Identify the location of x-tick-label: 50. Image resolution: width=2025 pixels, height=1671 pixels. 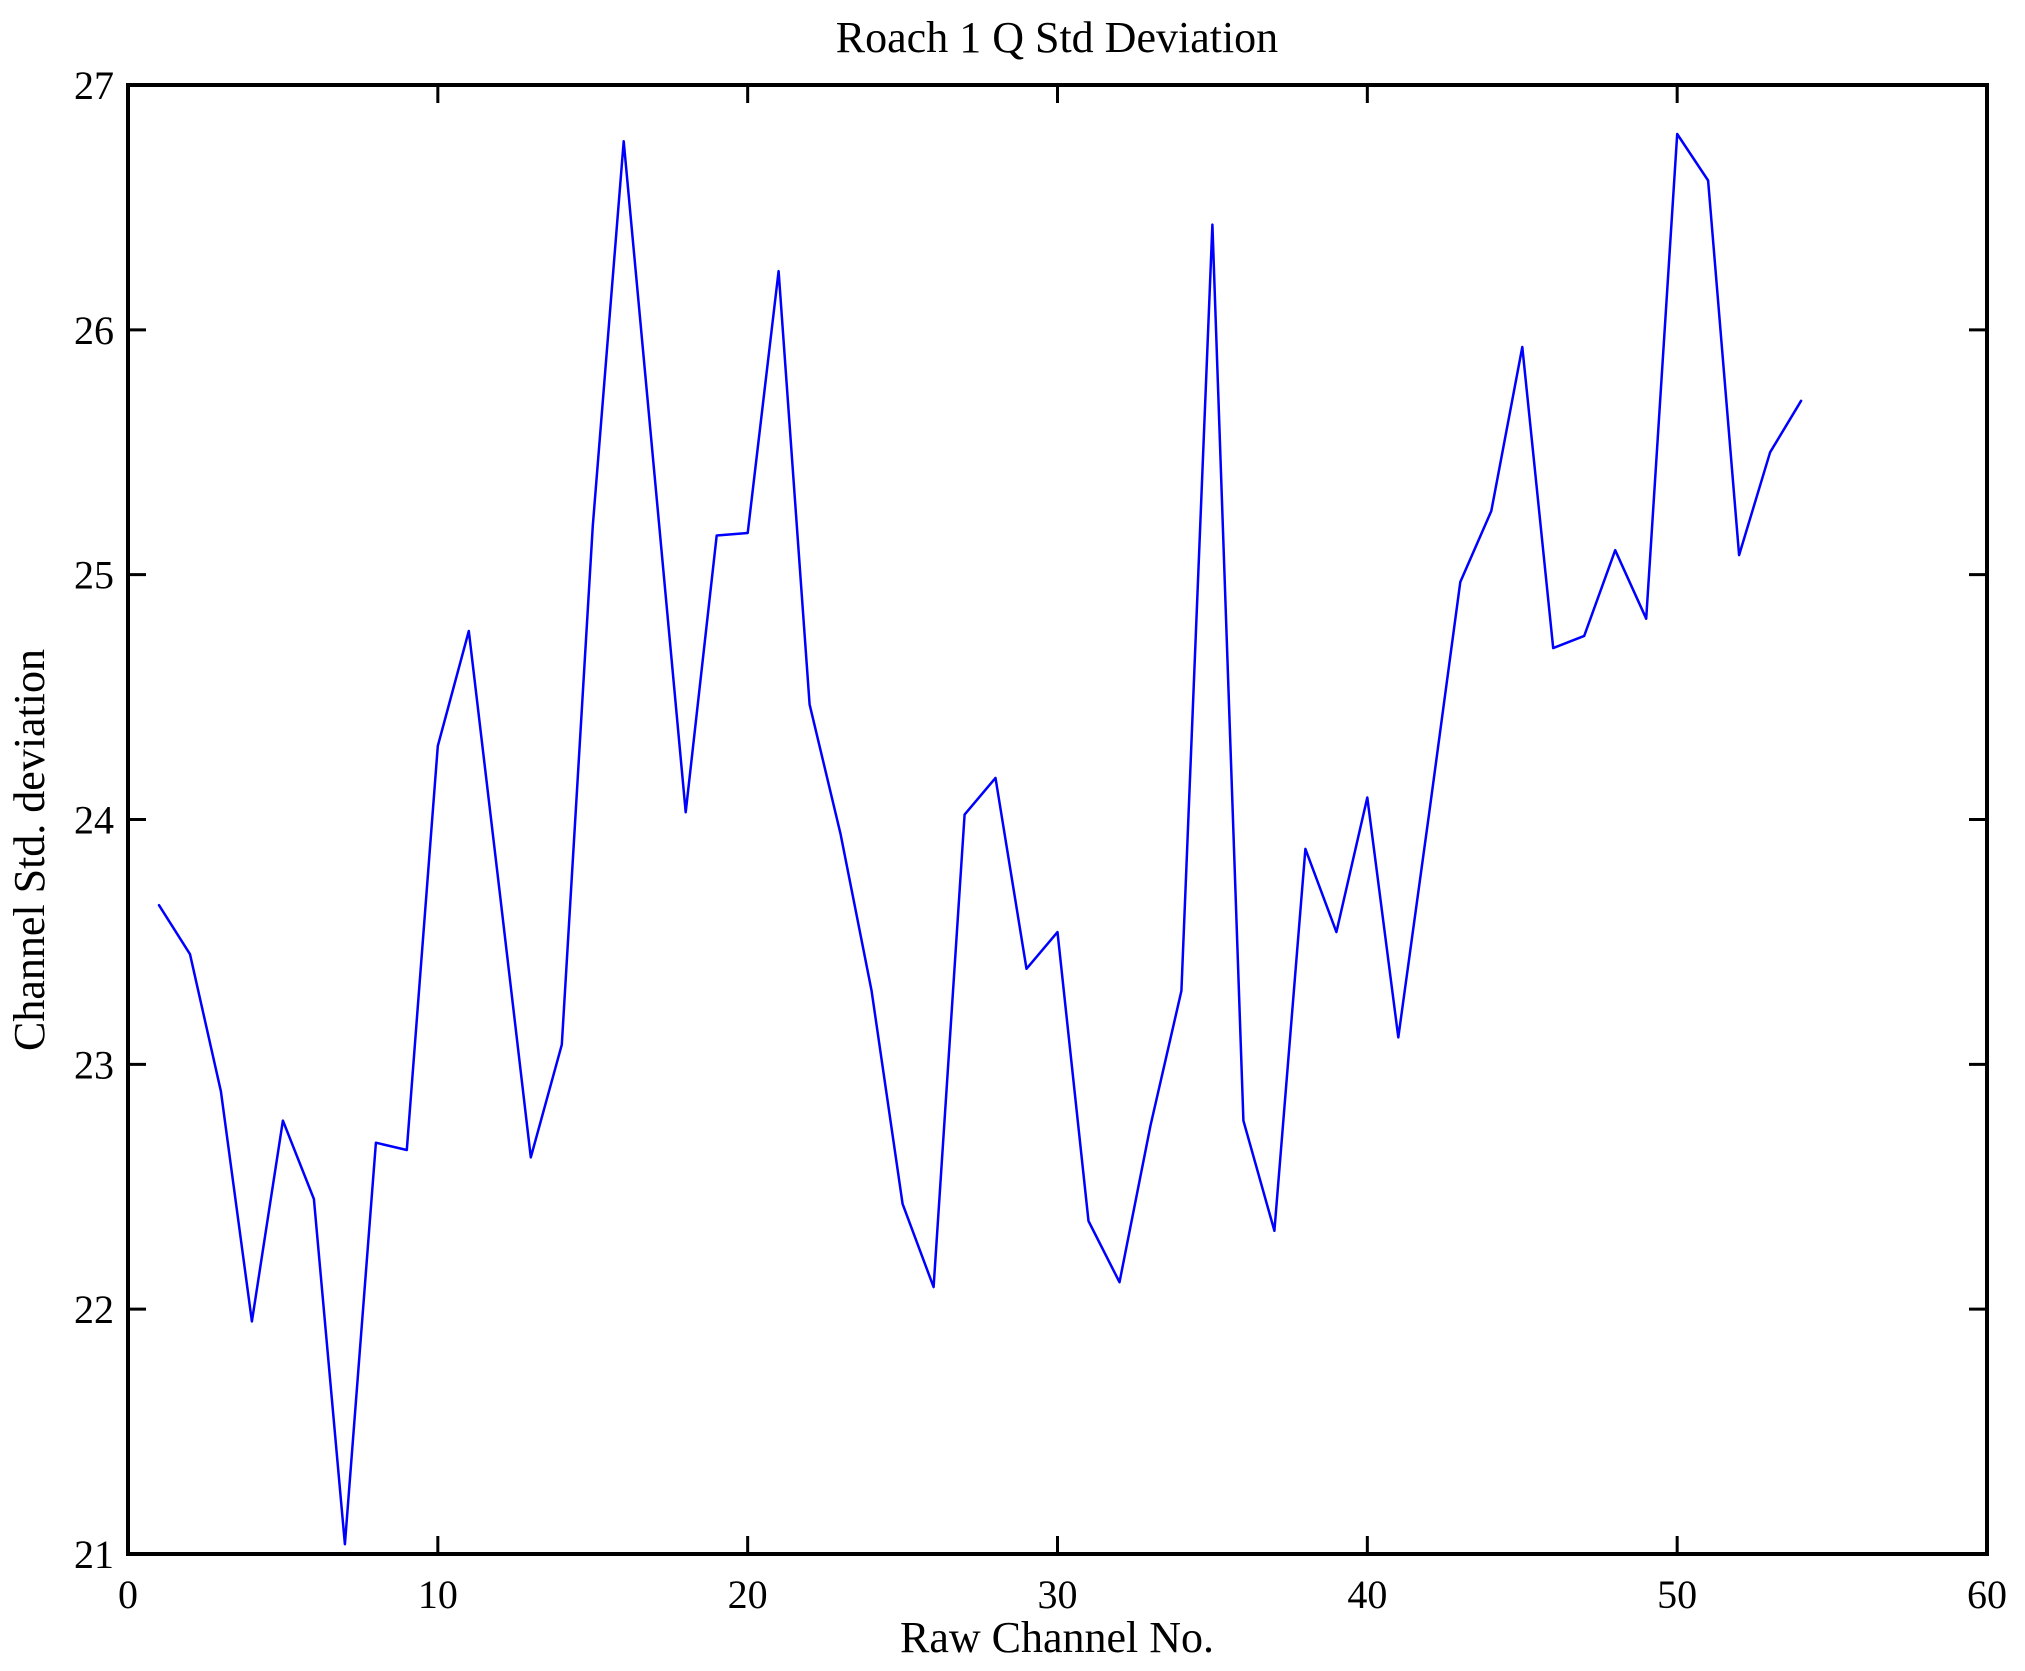
(1677, 1594).